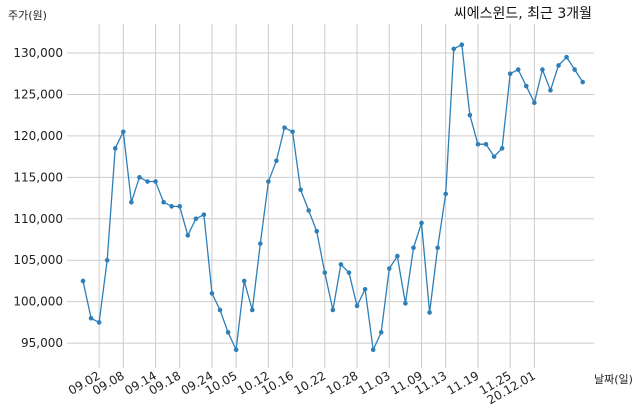  What do you see at coordinates (38, 177) in the screenshot?
I see `y-tick-label: 115,000` at bounding box center [38, 177].